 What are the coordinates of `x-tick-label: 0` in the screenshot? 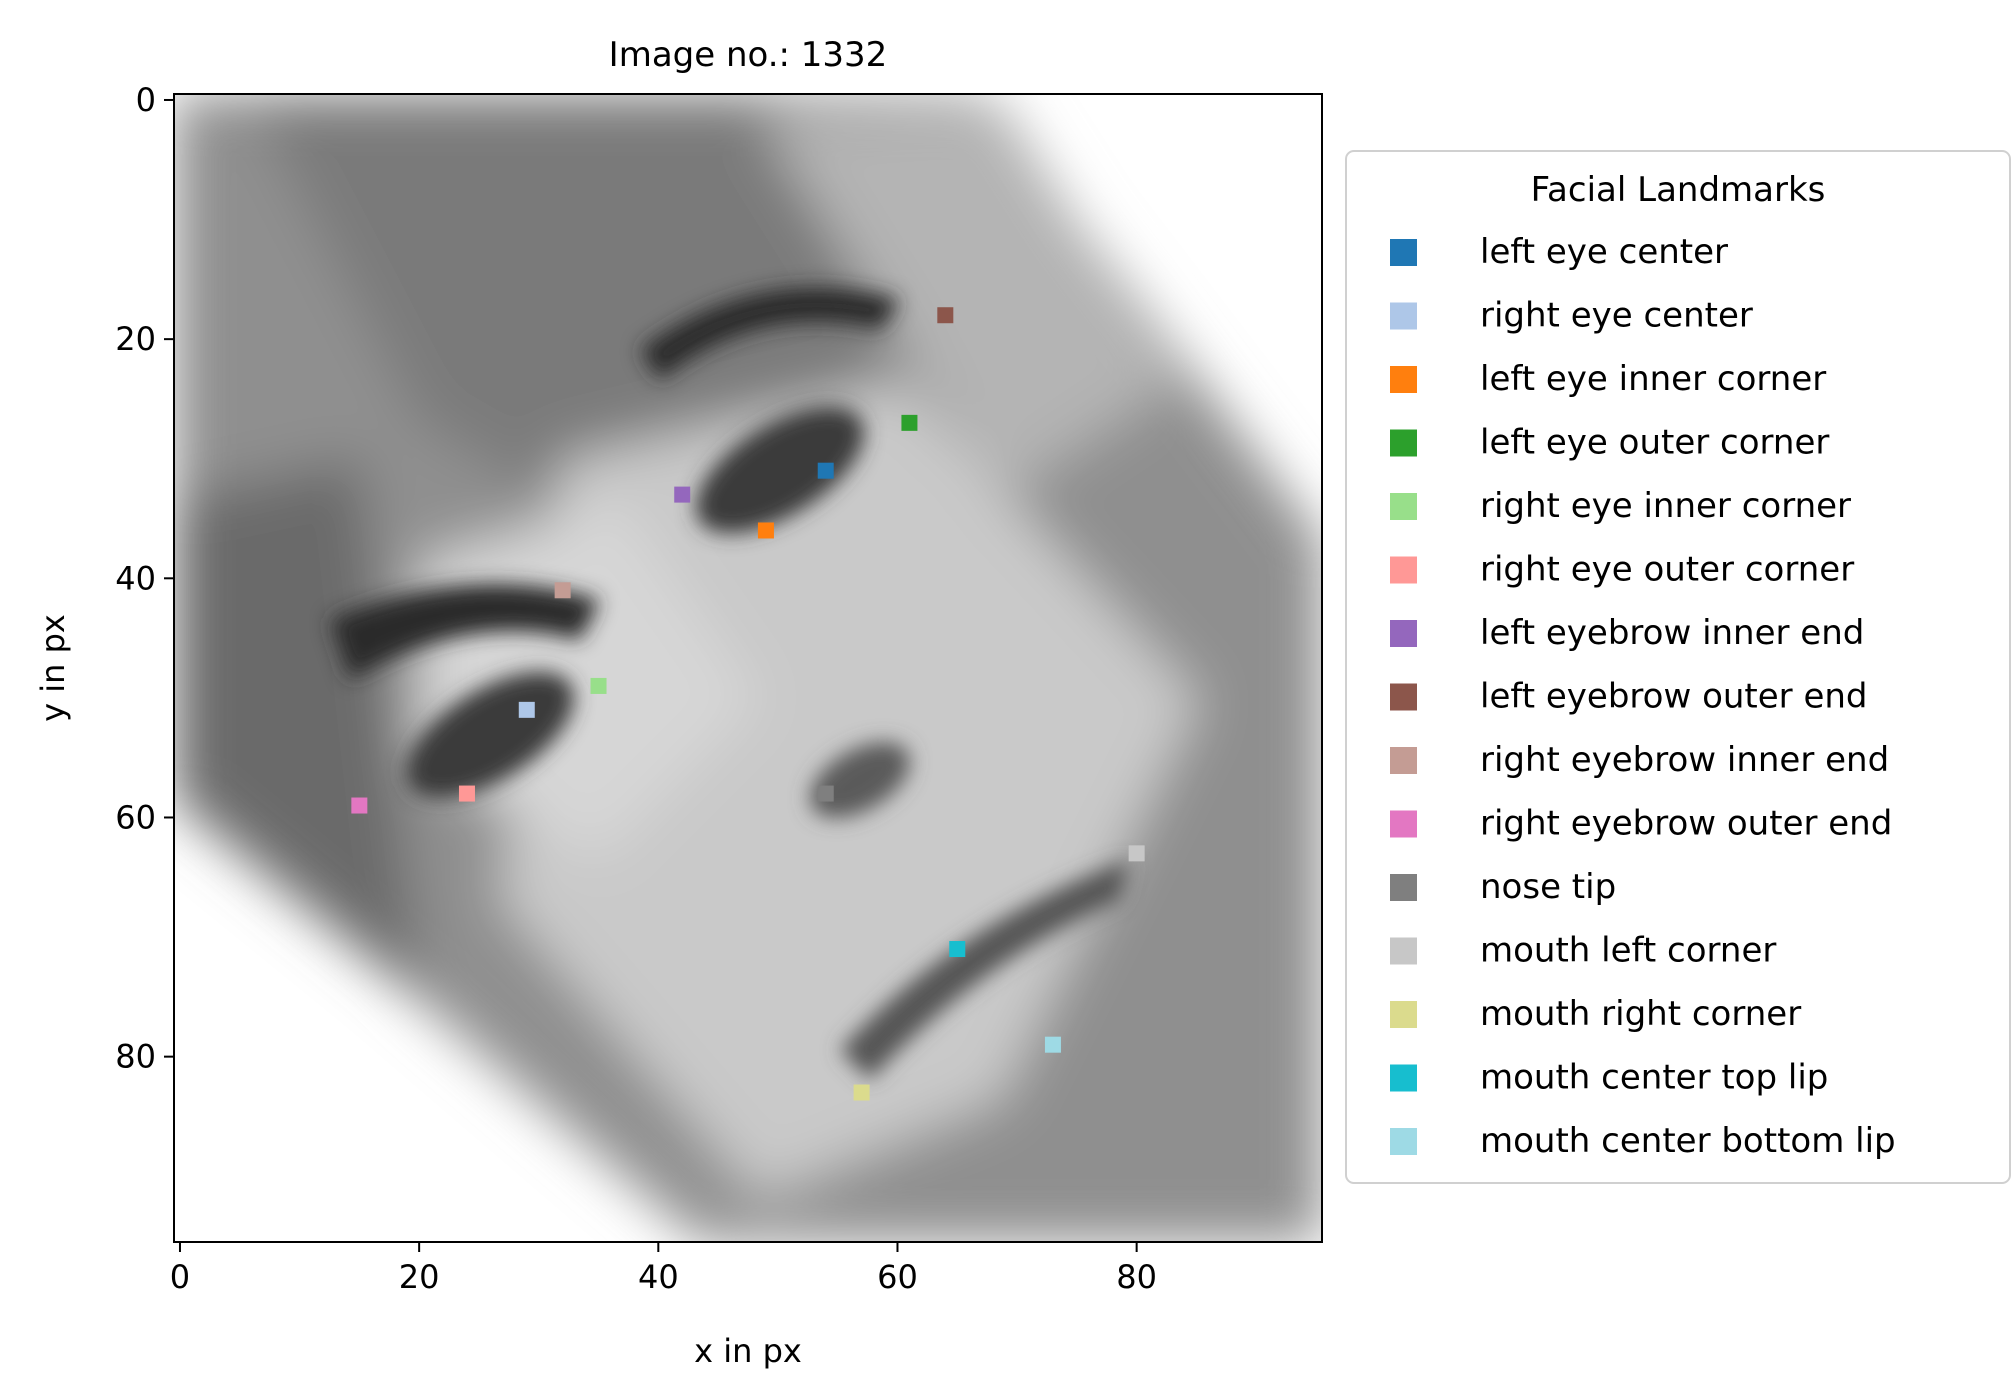 It's located at (180, 1277).